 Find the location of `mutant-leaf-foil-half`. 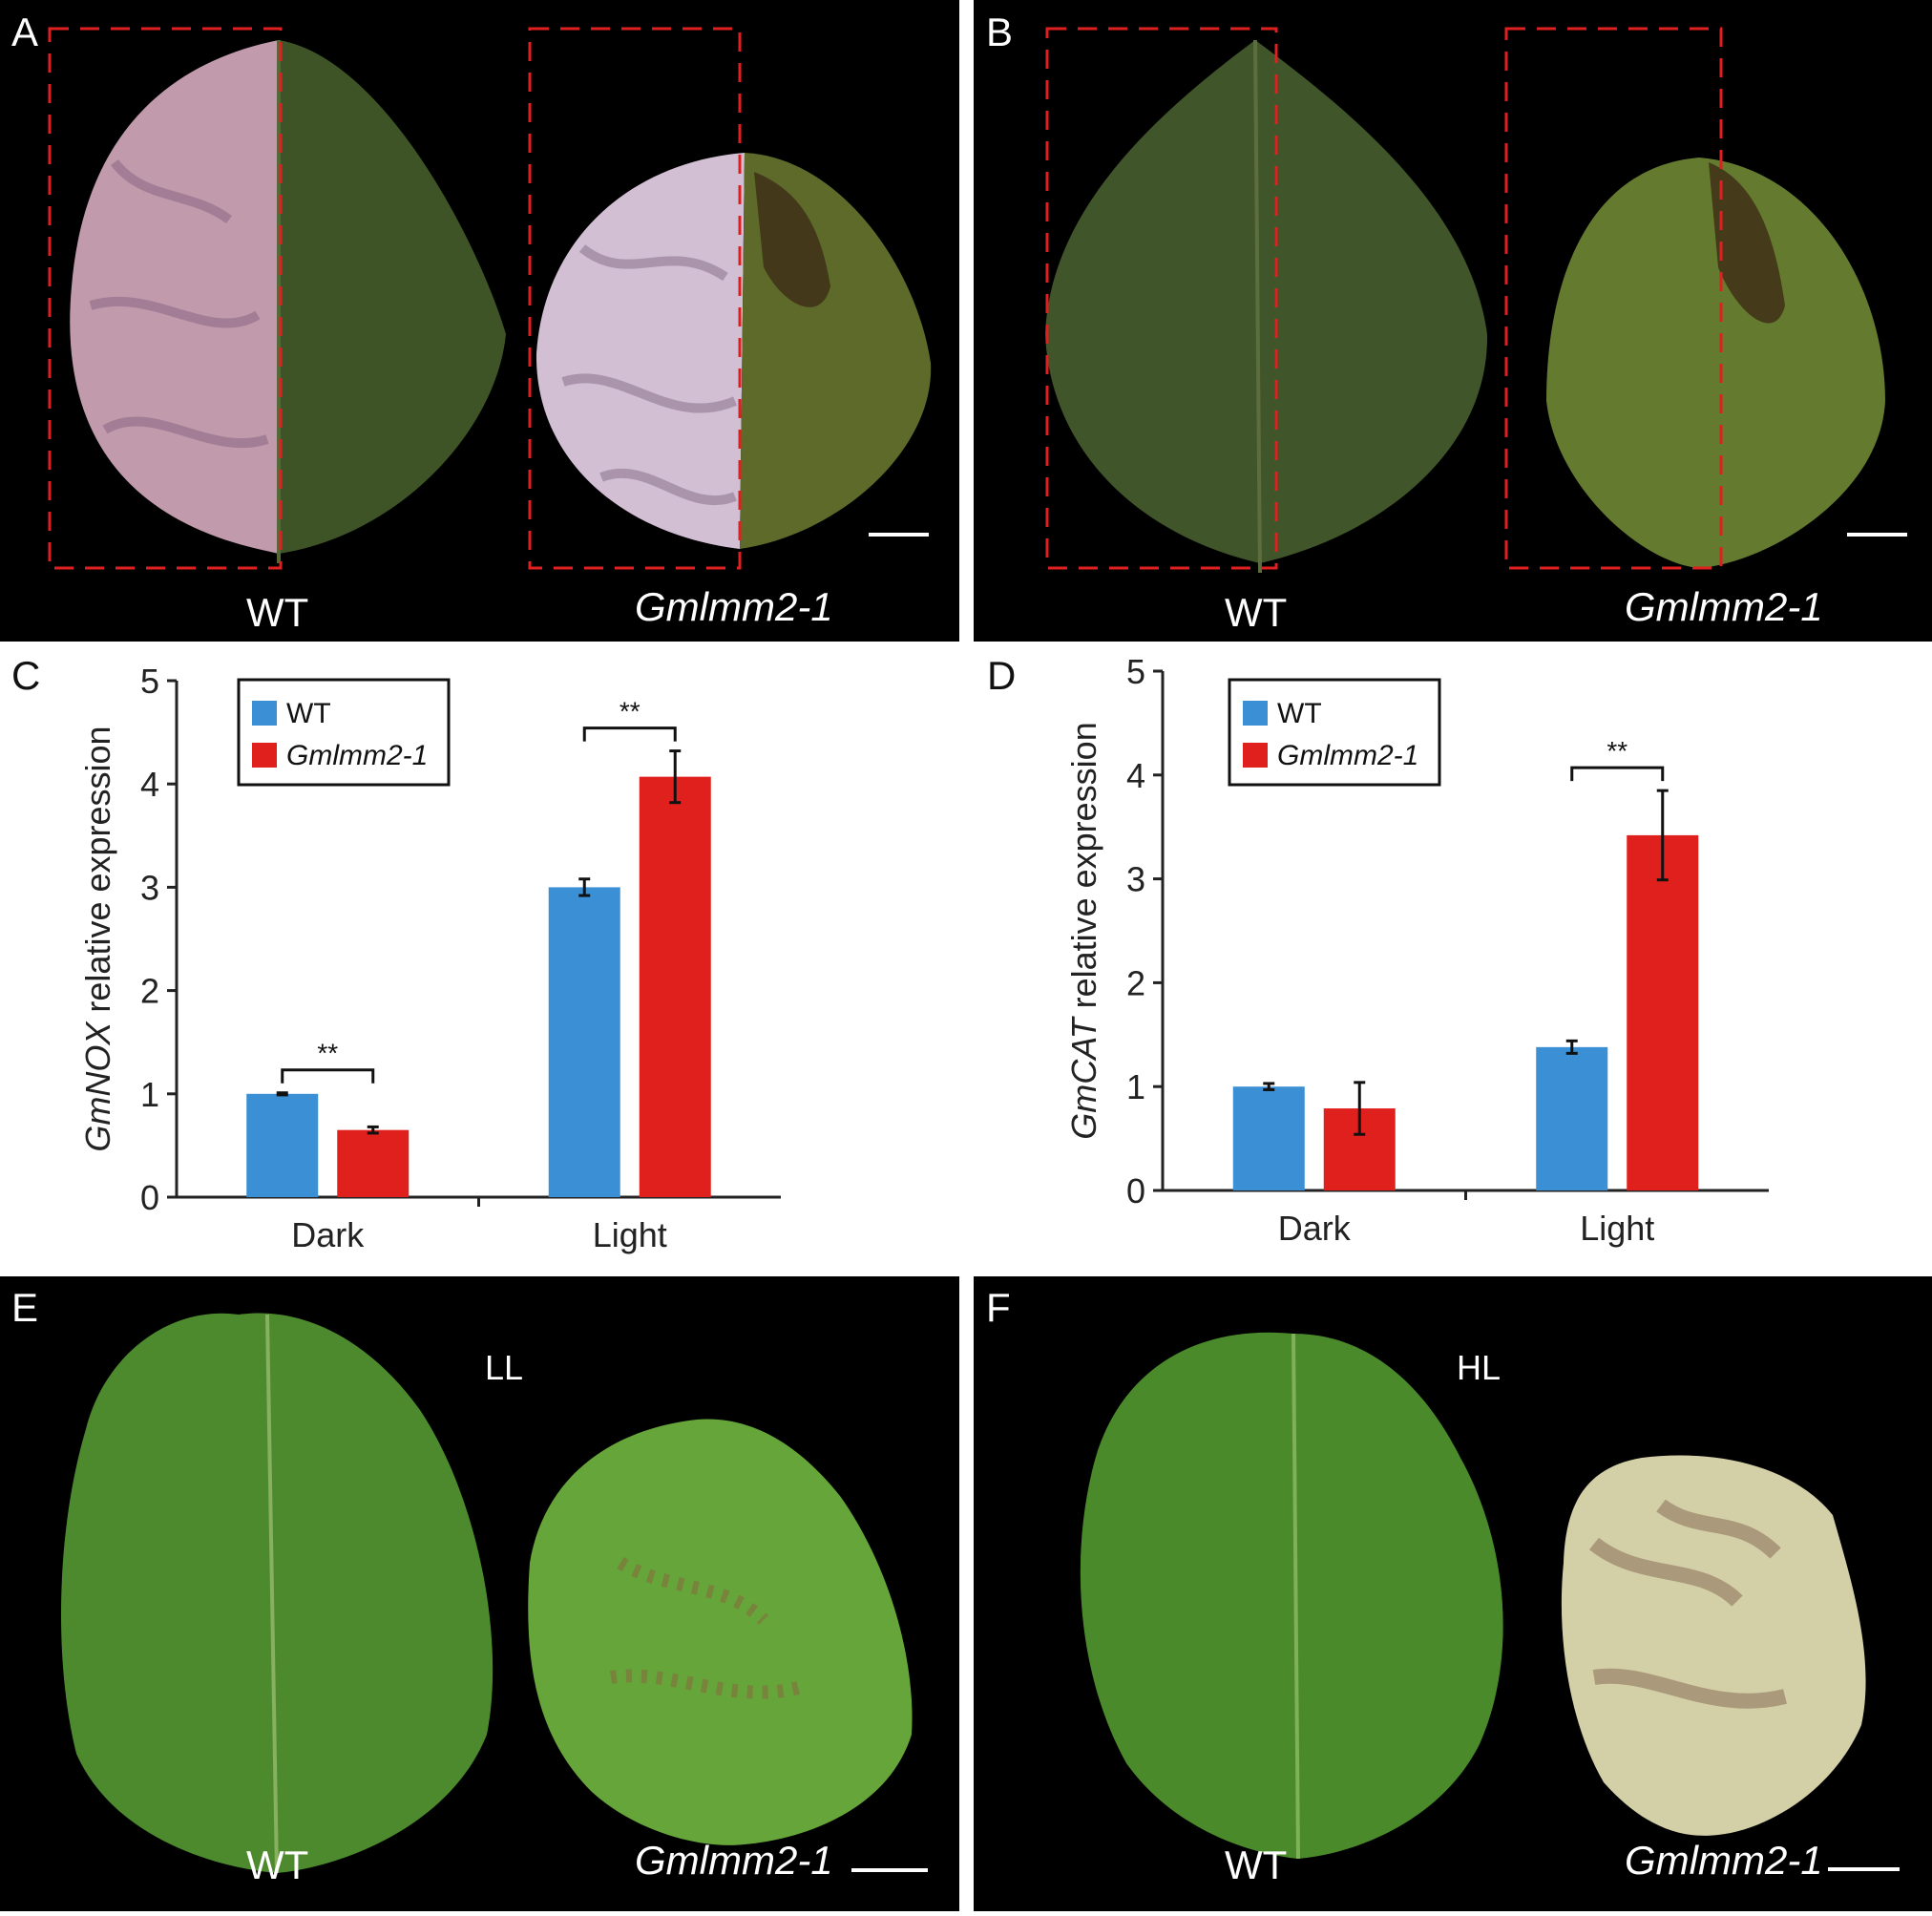

mutant-leaf-foil-half is located at coordinates (640, 351).